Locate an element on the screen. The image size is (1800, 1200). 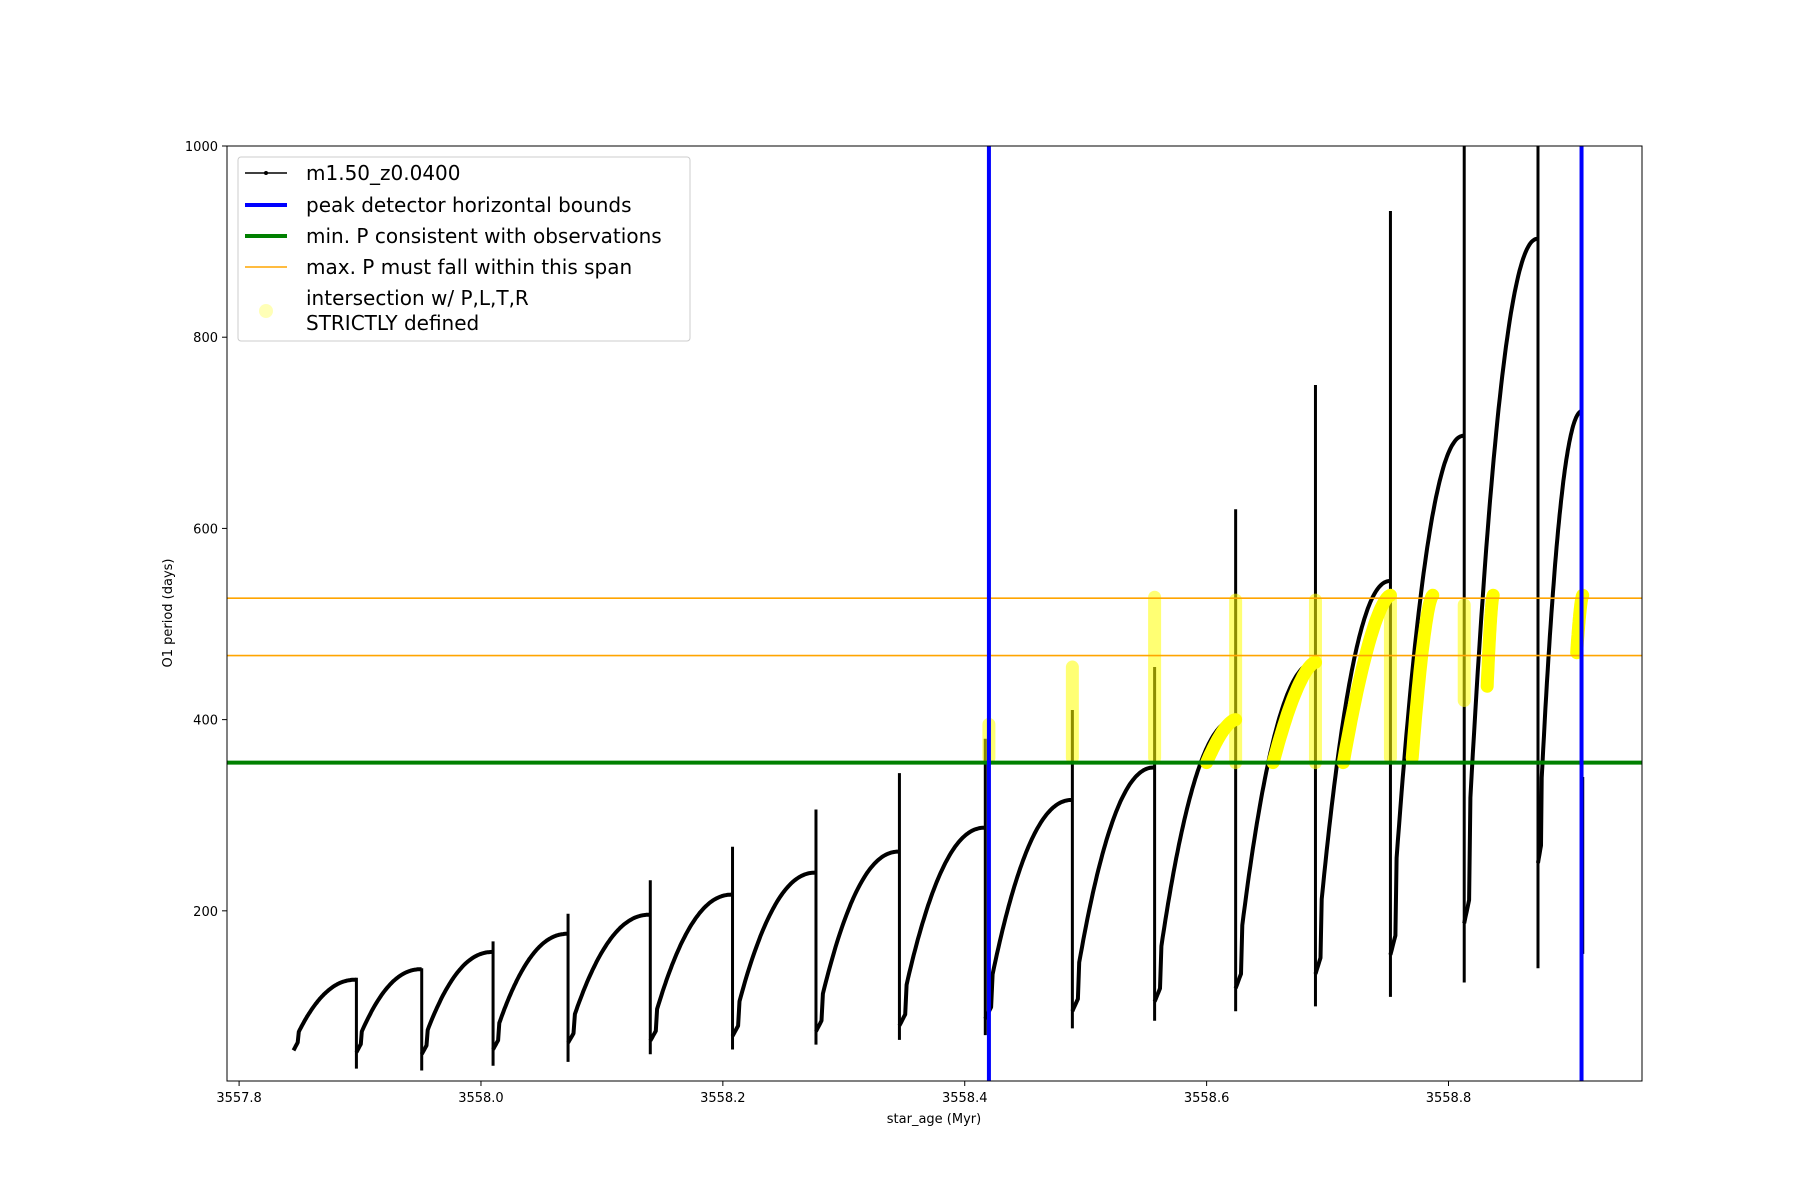
legend-item-series: m1.50_z0.0400 is located at coordinates (353, 173).